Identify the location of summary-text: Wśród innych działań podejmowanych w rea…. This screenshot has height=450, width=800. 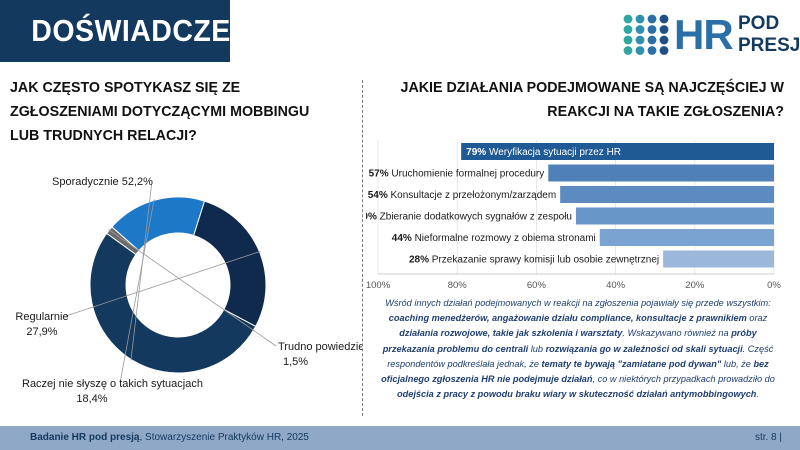
(578, 303).